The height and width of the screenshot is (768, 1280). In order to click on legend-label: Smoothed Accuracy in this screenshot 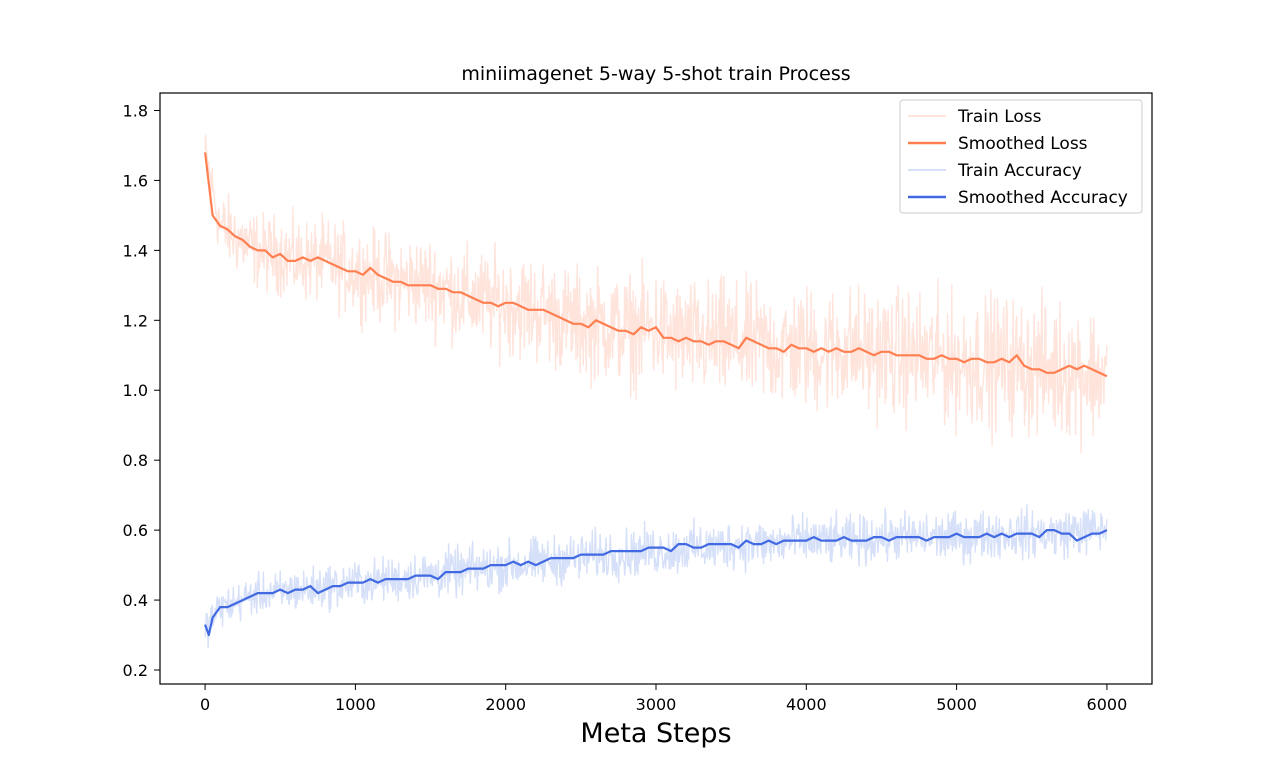, I will do `click(1043, 198)`.